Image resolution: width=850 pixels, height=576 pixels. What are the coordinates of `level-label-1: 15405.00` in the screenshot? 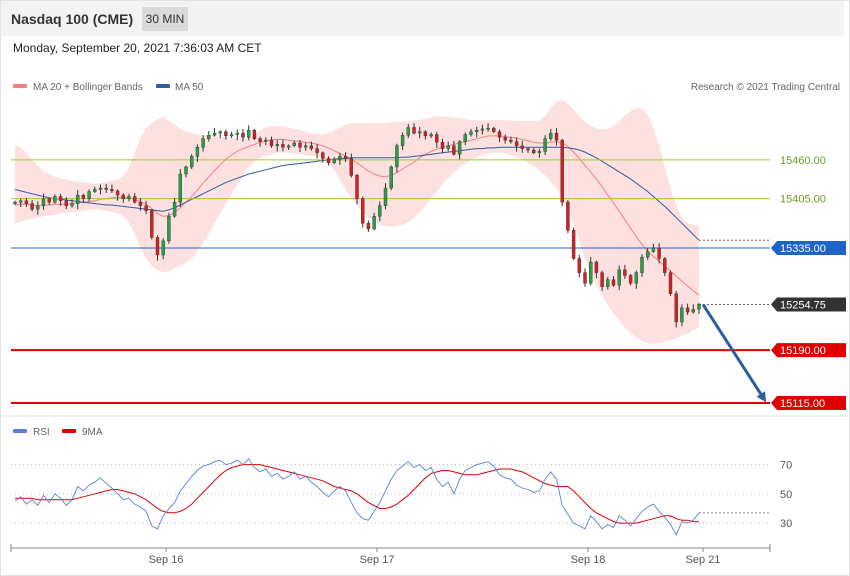 It's located at (803, 200).